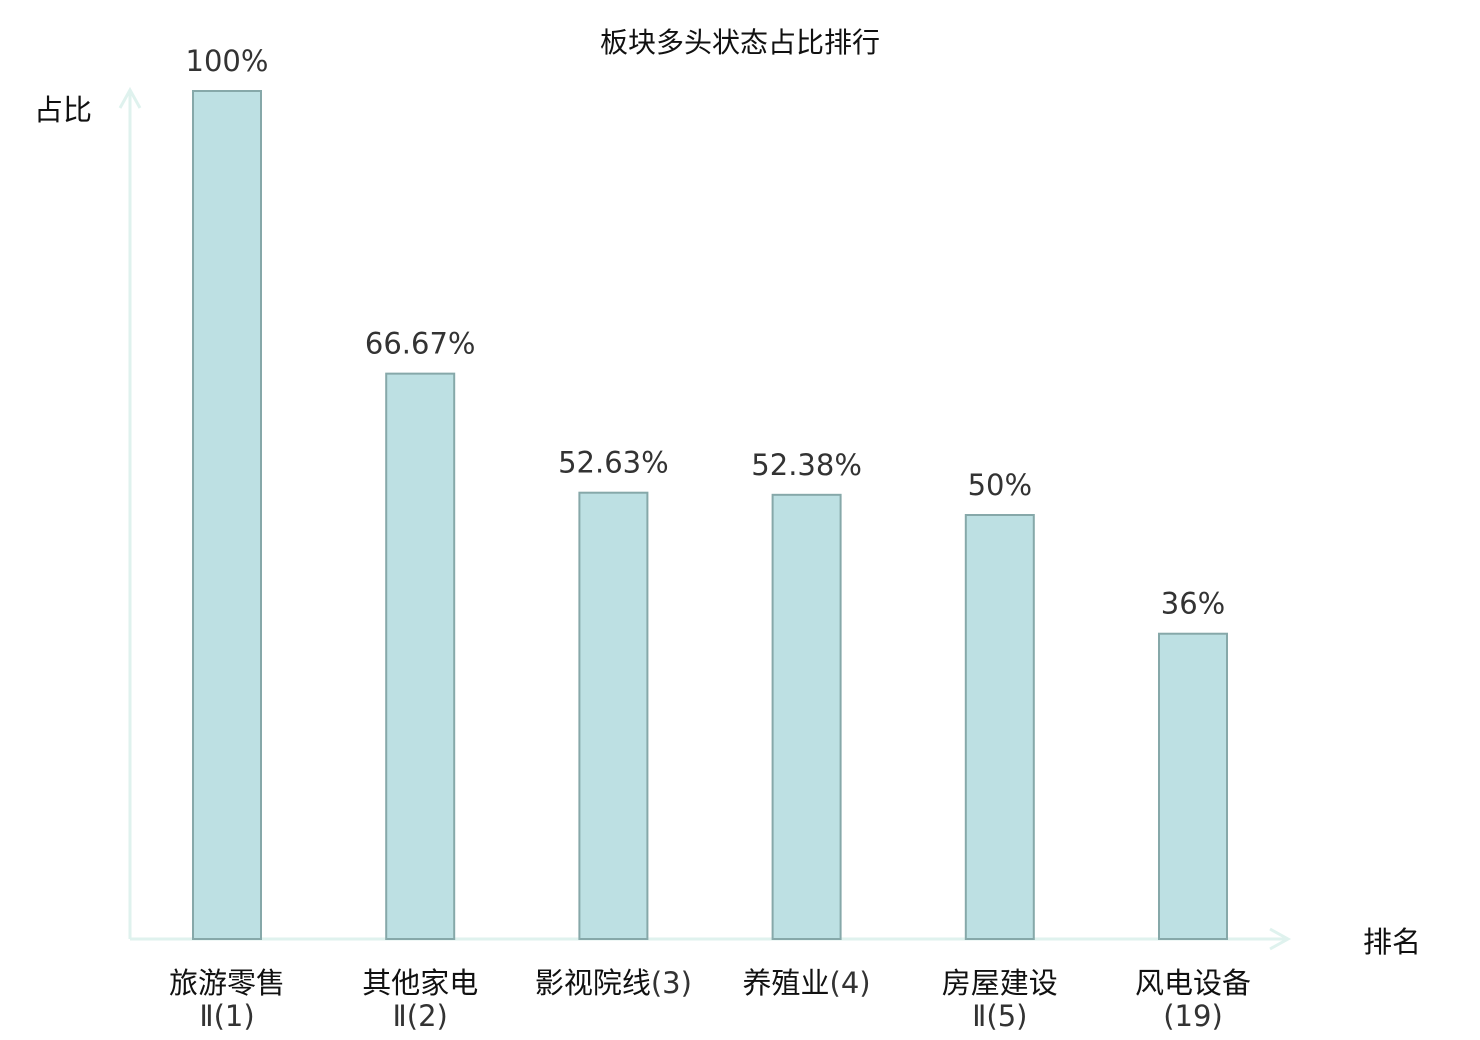 The height and width of the screenshot is (1040, 1480). I want to click on y-axis-arrow-icon, so click(130, 97).